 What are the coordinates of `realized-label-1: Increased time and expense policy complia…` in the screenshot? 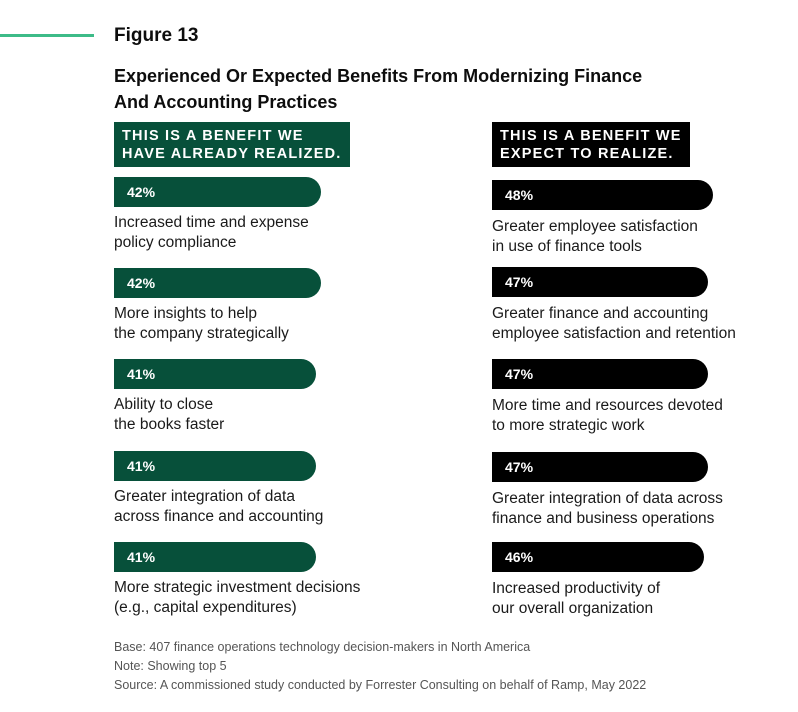 It's located at (259, 233).